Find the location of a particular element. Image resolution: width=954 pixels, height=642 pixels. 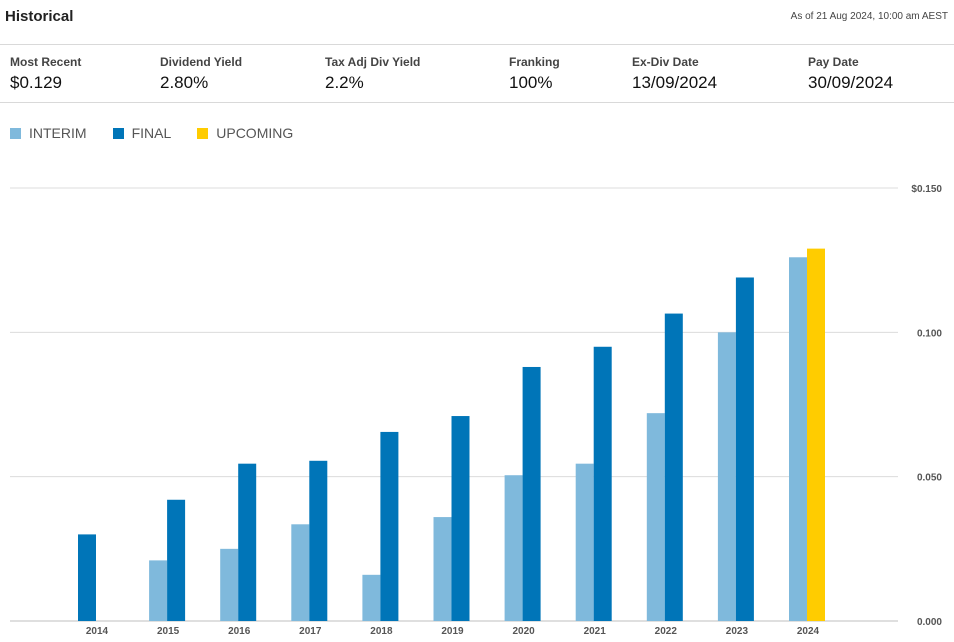

stat-value: 100% is located at coordinates (531, 82).